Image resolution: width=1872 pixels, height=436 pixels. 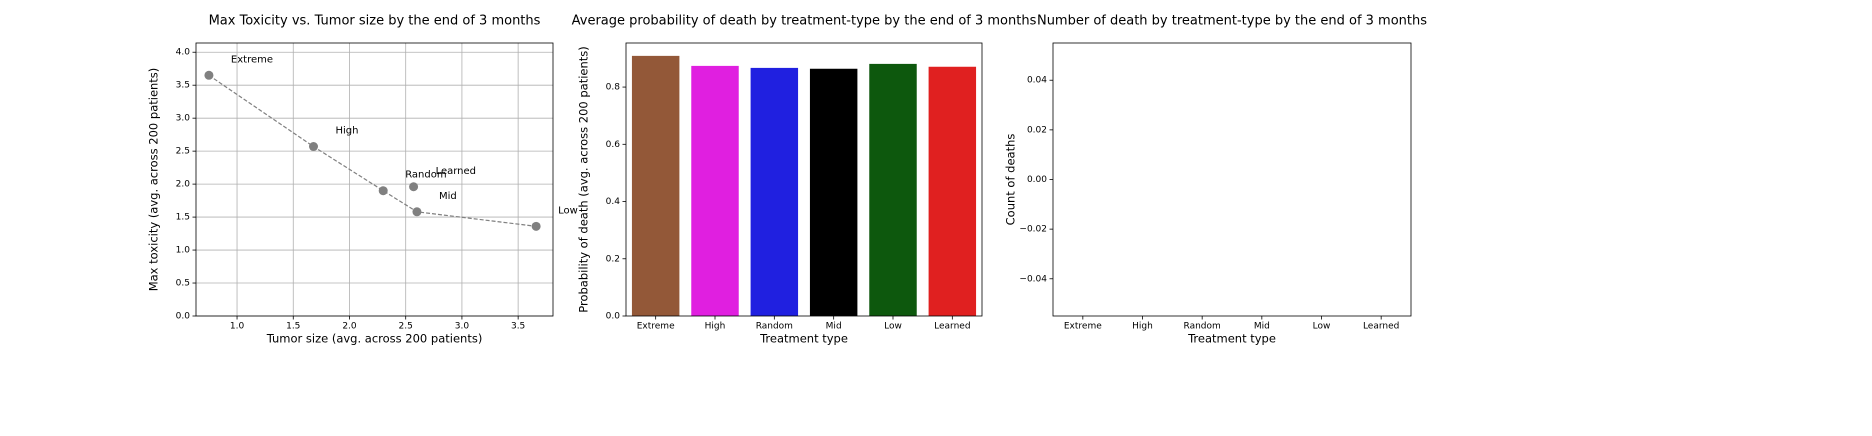 I want to click on y-tick-label: 0.4, so click(x=613, y=202).